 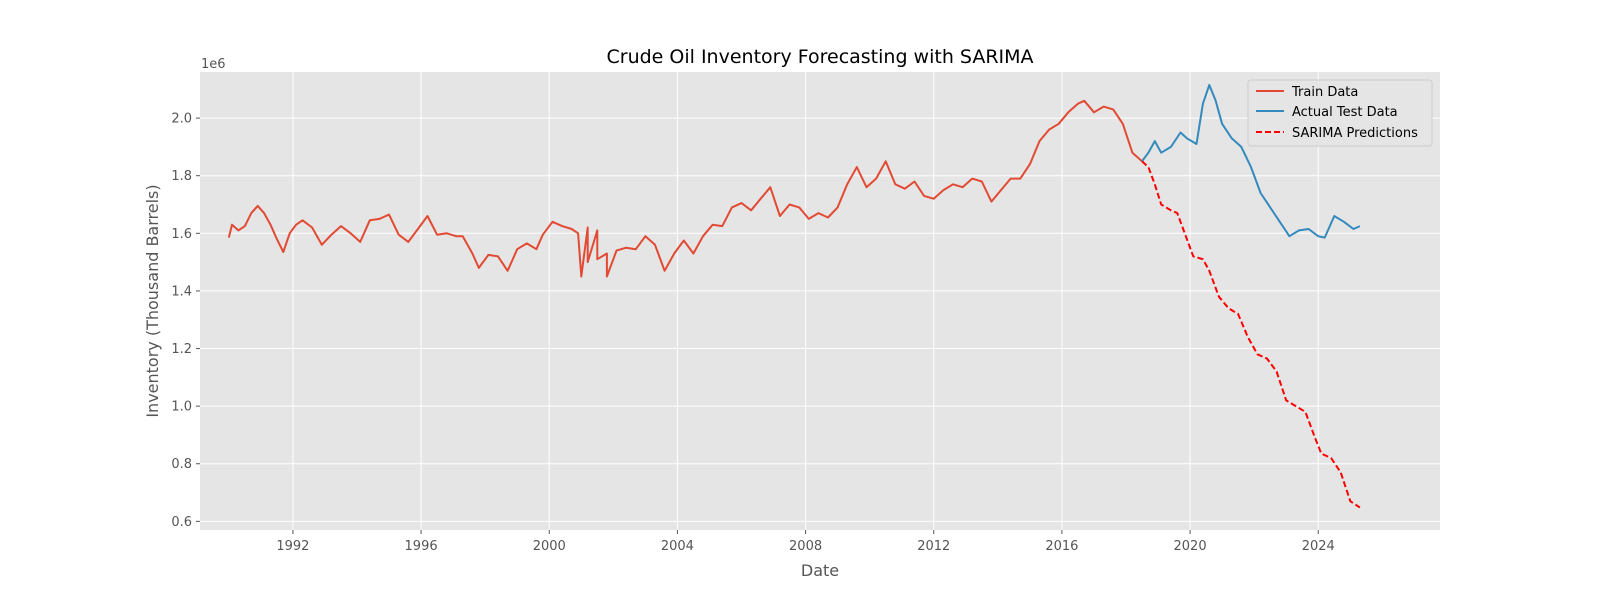 I want to click on y-tick-label: 0.6, so click(x=181, y=522).